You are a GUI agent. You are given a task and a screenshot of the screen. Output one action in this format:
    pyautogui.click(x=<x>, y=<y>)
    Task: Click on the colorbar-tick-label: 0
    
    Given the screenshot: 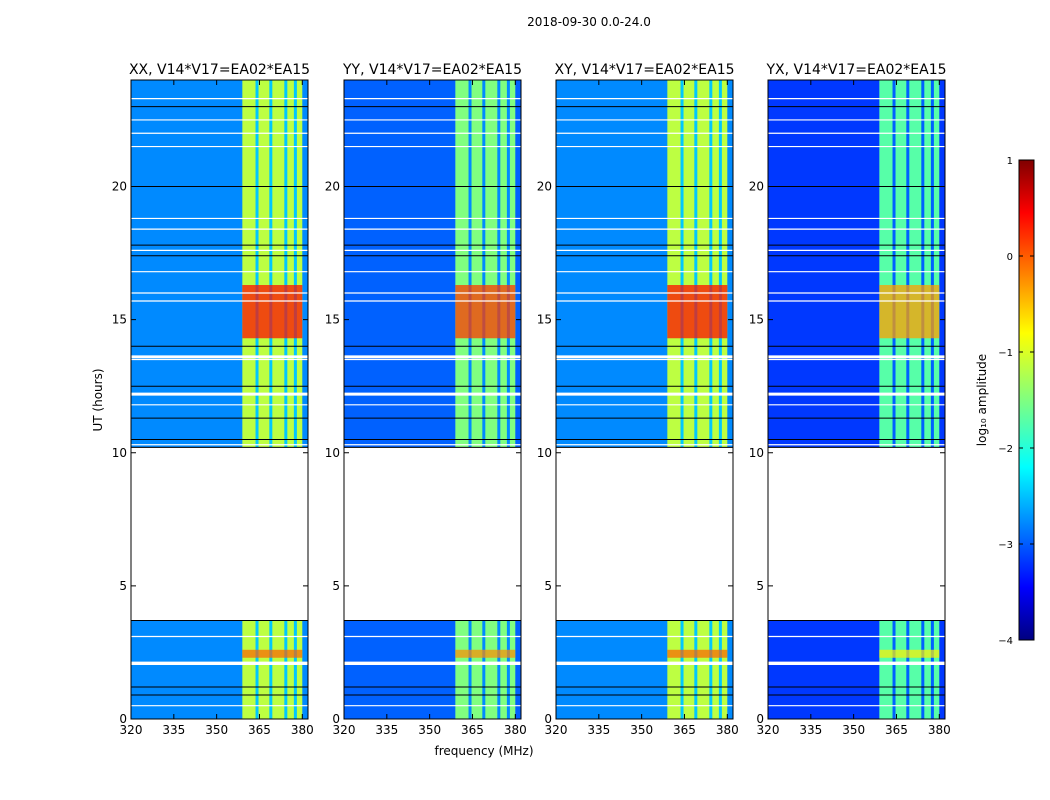 What is the action you would take?
    pyautogui.click(x=1010, y=257)
    